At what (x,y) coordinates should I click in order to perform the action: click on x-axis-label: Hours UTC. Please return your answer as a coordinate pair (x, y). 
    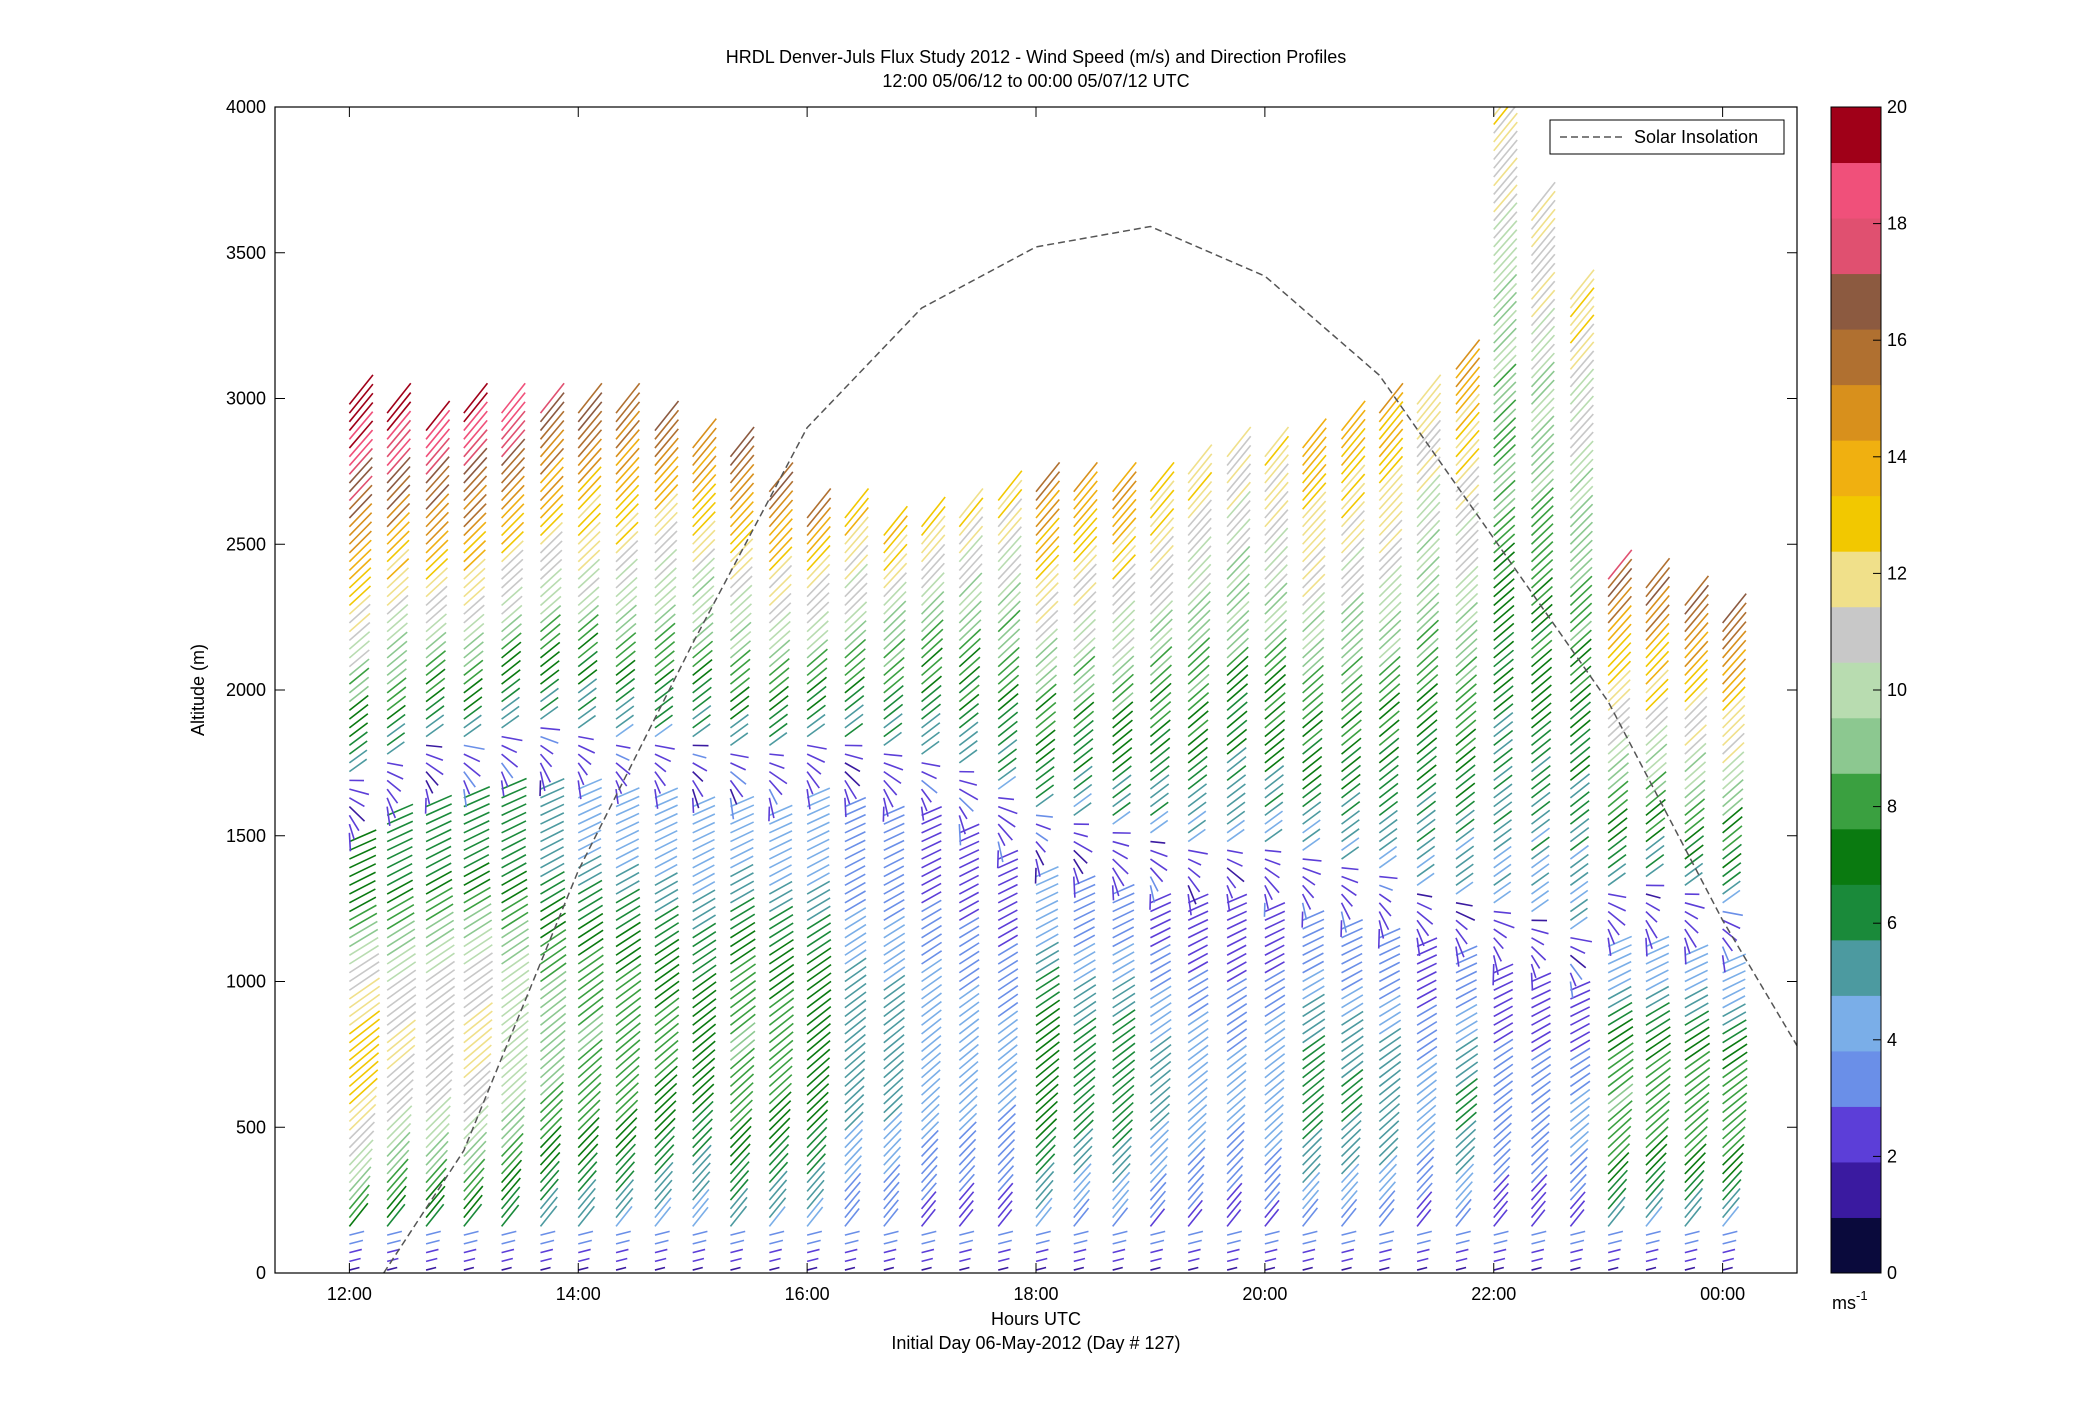
    Looking at the image, I should click on (1036, 1319).